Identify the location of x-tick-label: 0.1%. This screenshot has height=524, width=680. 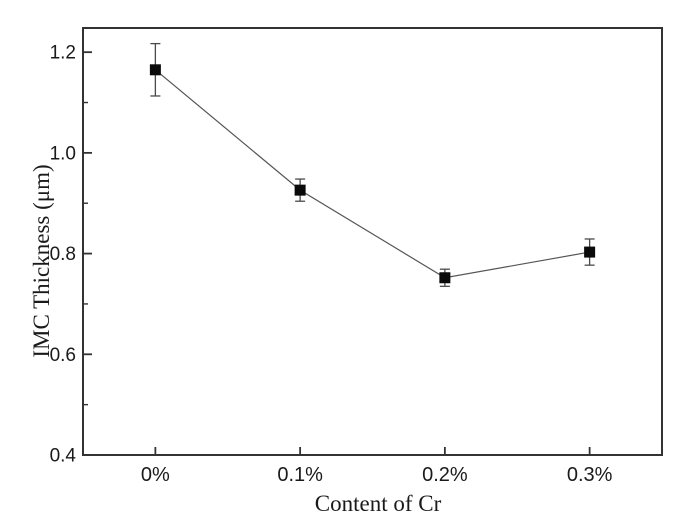
(300, 475).